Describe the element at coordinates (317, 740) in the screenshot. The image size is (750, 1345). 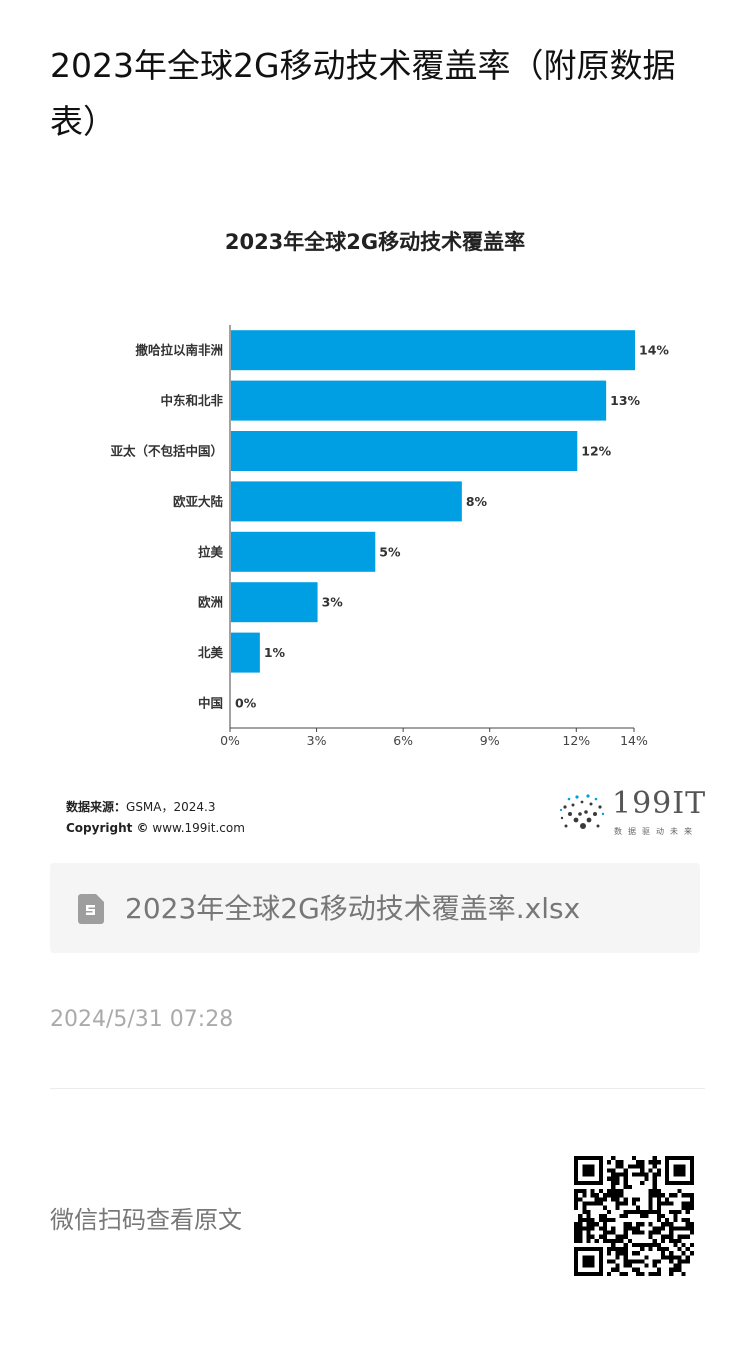
I see `x-tick-label: 3%` at that location.